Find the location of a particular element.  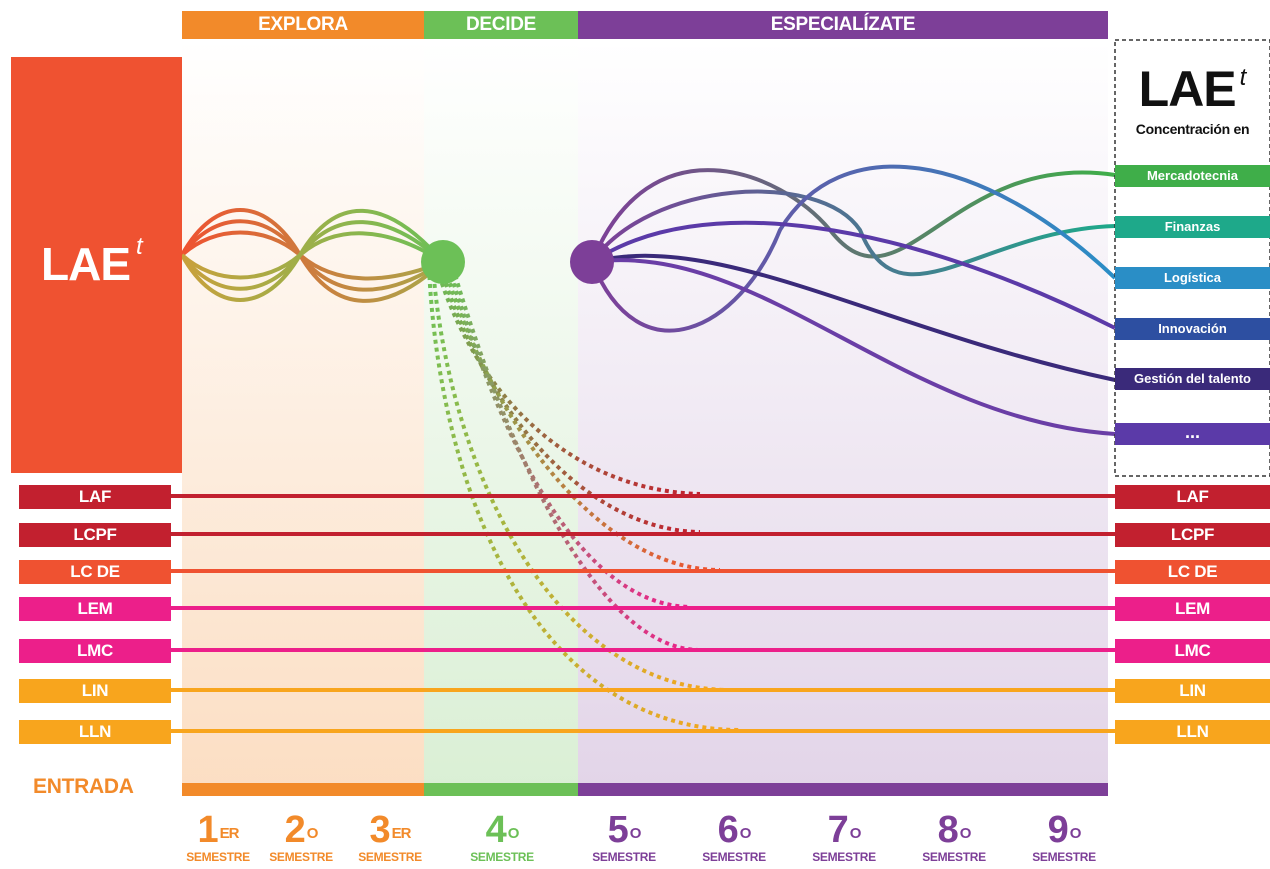

program-right-lcpf: LCPF is located at coordinates (1192, 535).